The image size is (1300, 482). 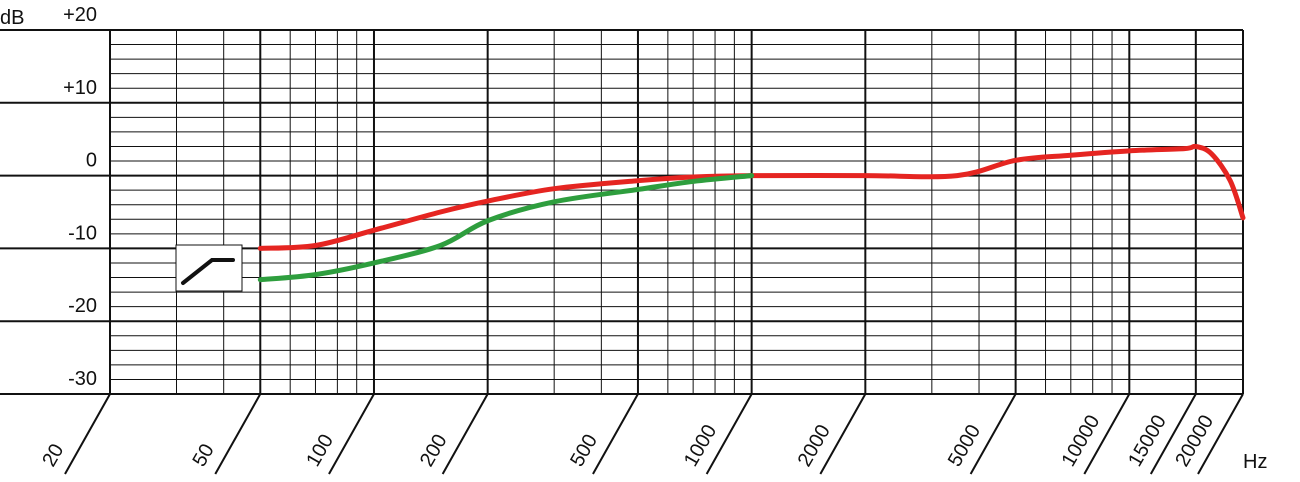 What do you see at coordinates (320, 451) in the screenshot?
I see `x-tick-label: 100` at bounding box center [320, 451].